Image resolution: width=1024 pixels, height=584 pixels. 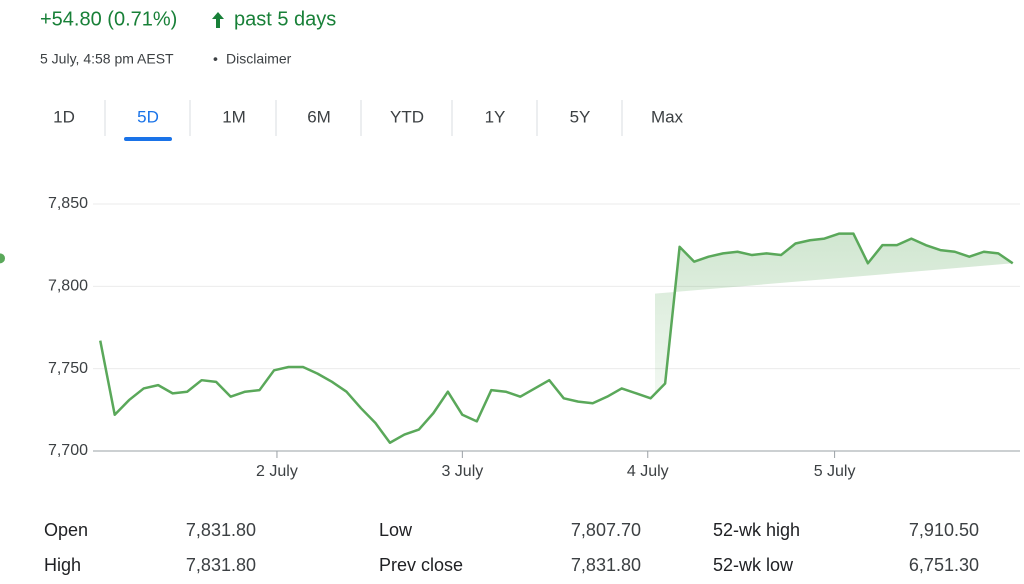 What do you see at coordinates (148, 116) in the screenshot?
I see `range-tab: 5D` at bounding box center [148, 116].